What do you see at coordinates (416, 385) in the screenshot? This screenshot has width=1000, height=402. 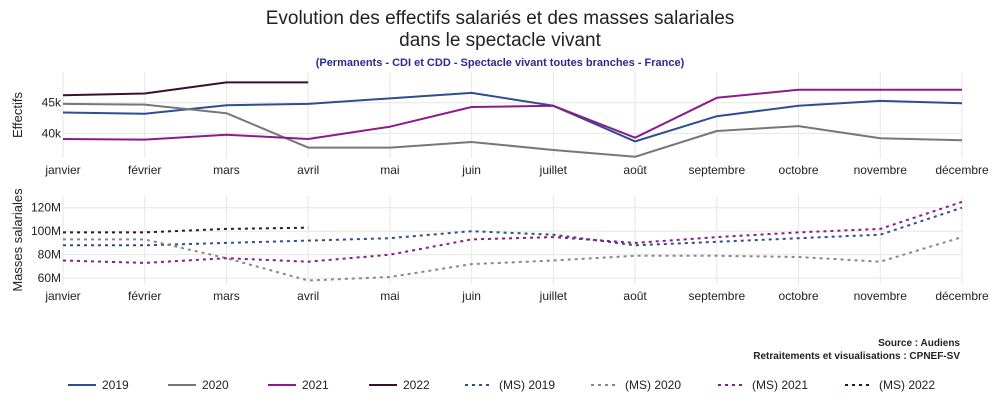 I see `legend-label: 2022` at bounding box center [416, 385].